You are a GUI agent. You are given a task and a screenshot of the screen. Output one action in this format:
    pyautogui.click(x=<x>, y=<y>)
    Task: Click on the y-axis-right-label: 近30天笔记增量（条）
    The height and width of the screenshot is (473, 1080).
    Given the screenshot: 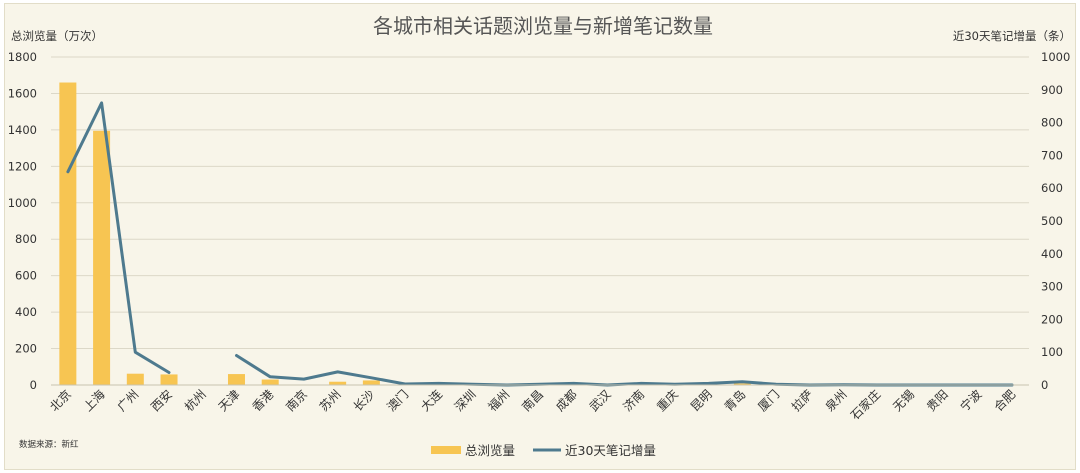 What is the action you would take?
    pyautogui.click(x=1012, y=36)
    